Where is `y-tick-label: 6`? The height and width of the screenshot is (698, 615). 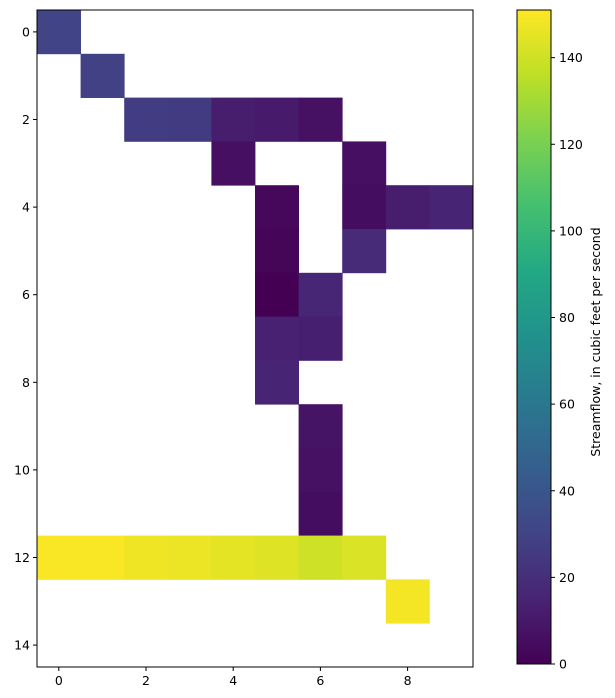
y-tick-label: 6 is located at coordinates (26, 294).